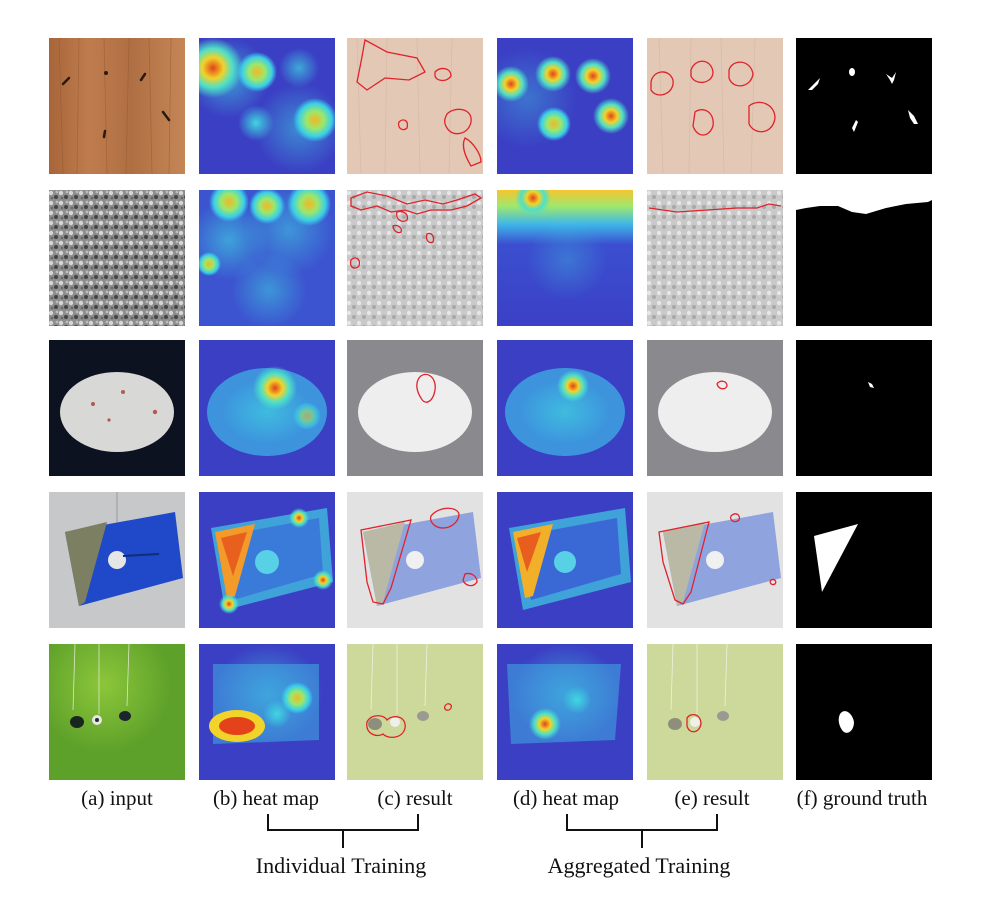 This screenshot has height=900, width=982. What do you see at coordinates (267, 408) in the screenshot?
I see `cell-r3-heatmap-individual` at bounding box center [267, 408].